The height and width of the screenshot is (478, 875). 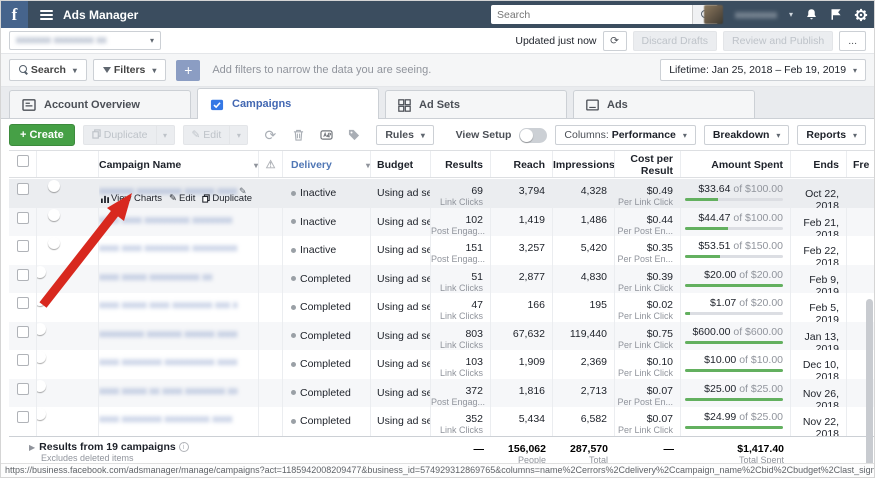 I want to click on history-icon: ⟳, so click(x=270, y=134).